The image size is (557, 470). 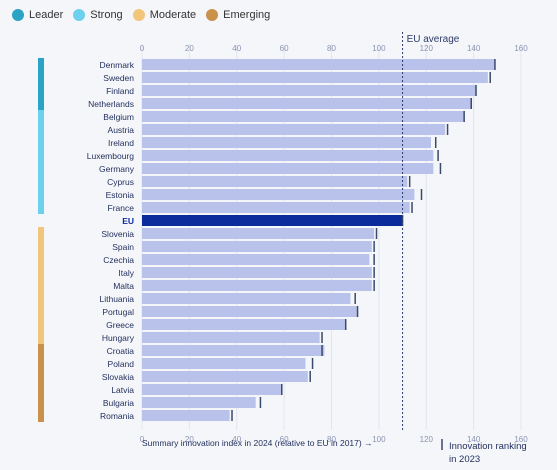 I want to click on category-label: Austria, so click(x=121, y=130).